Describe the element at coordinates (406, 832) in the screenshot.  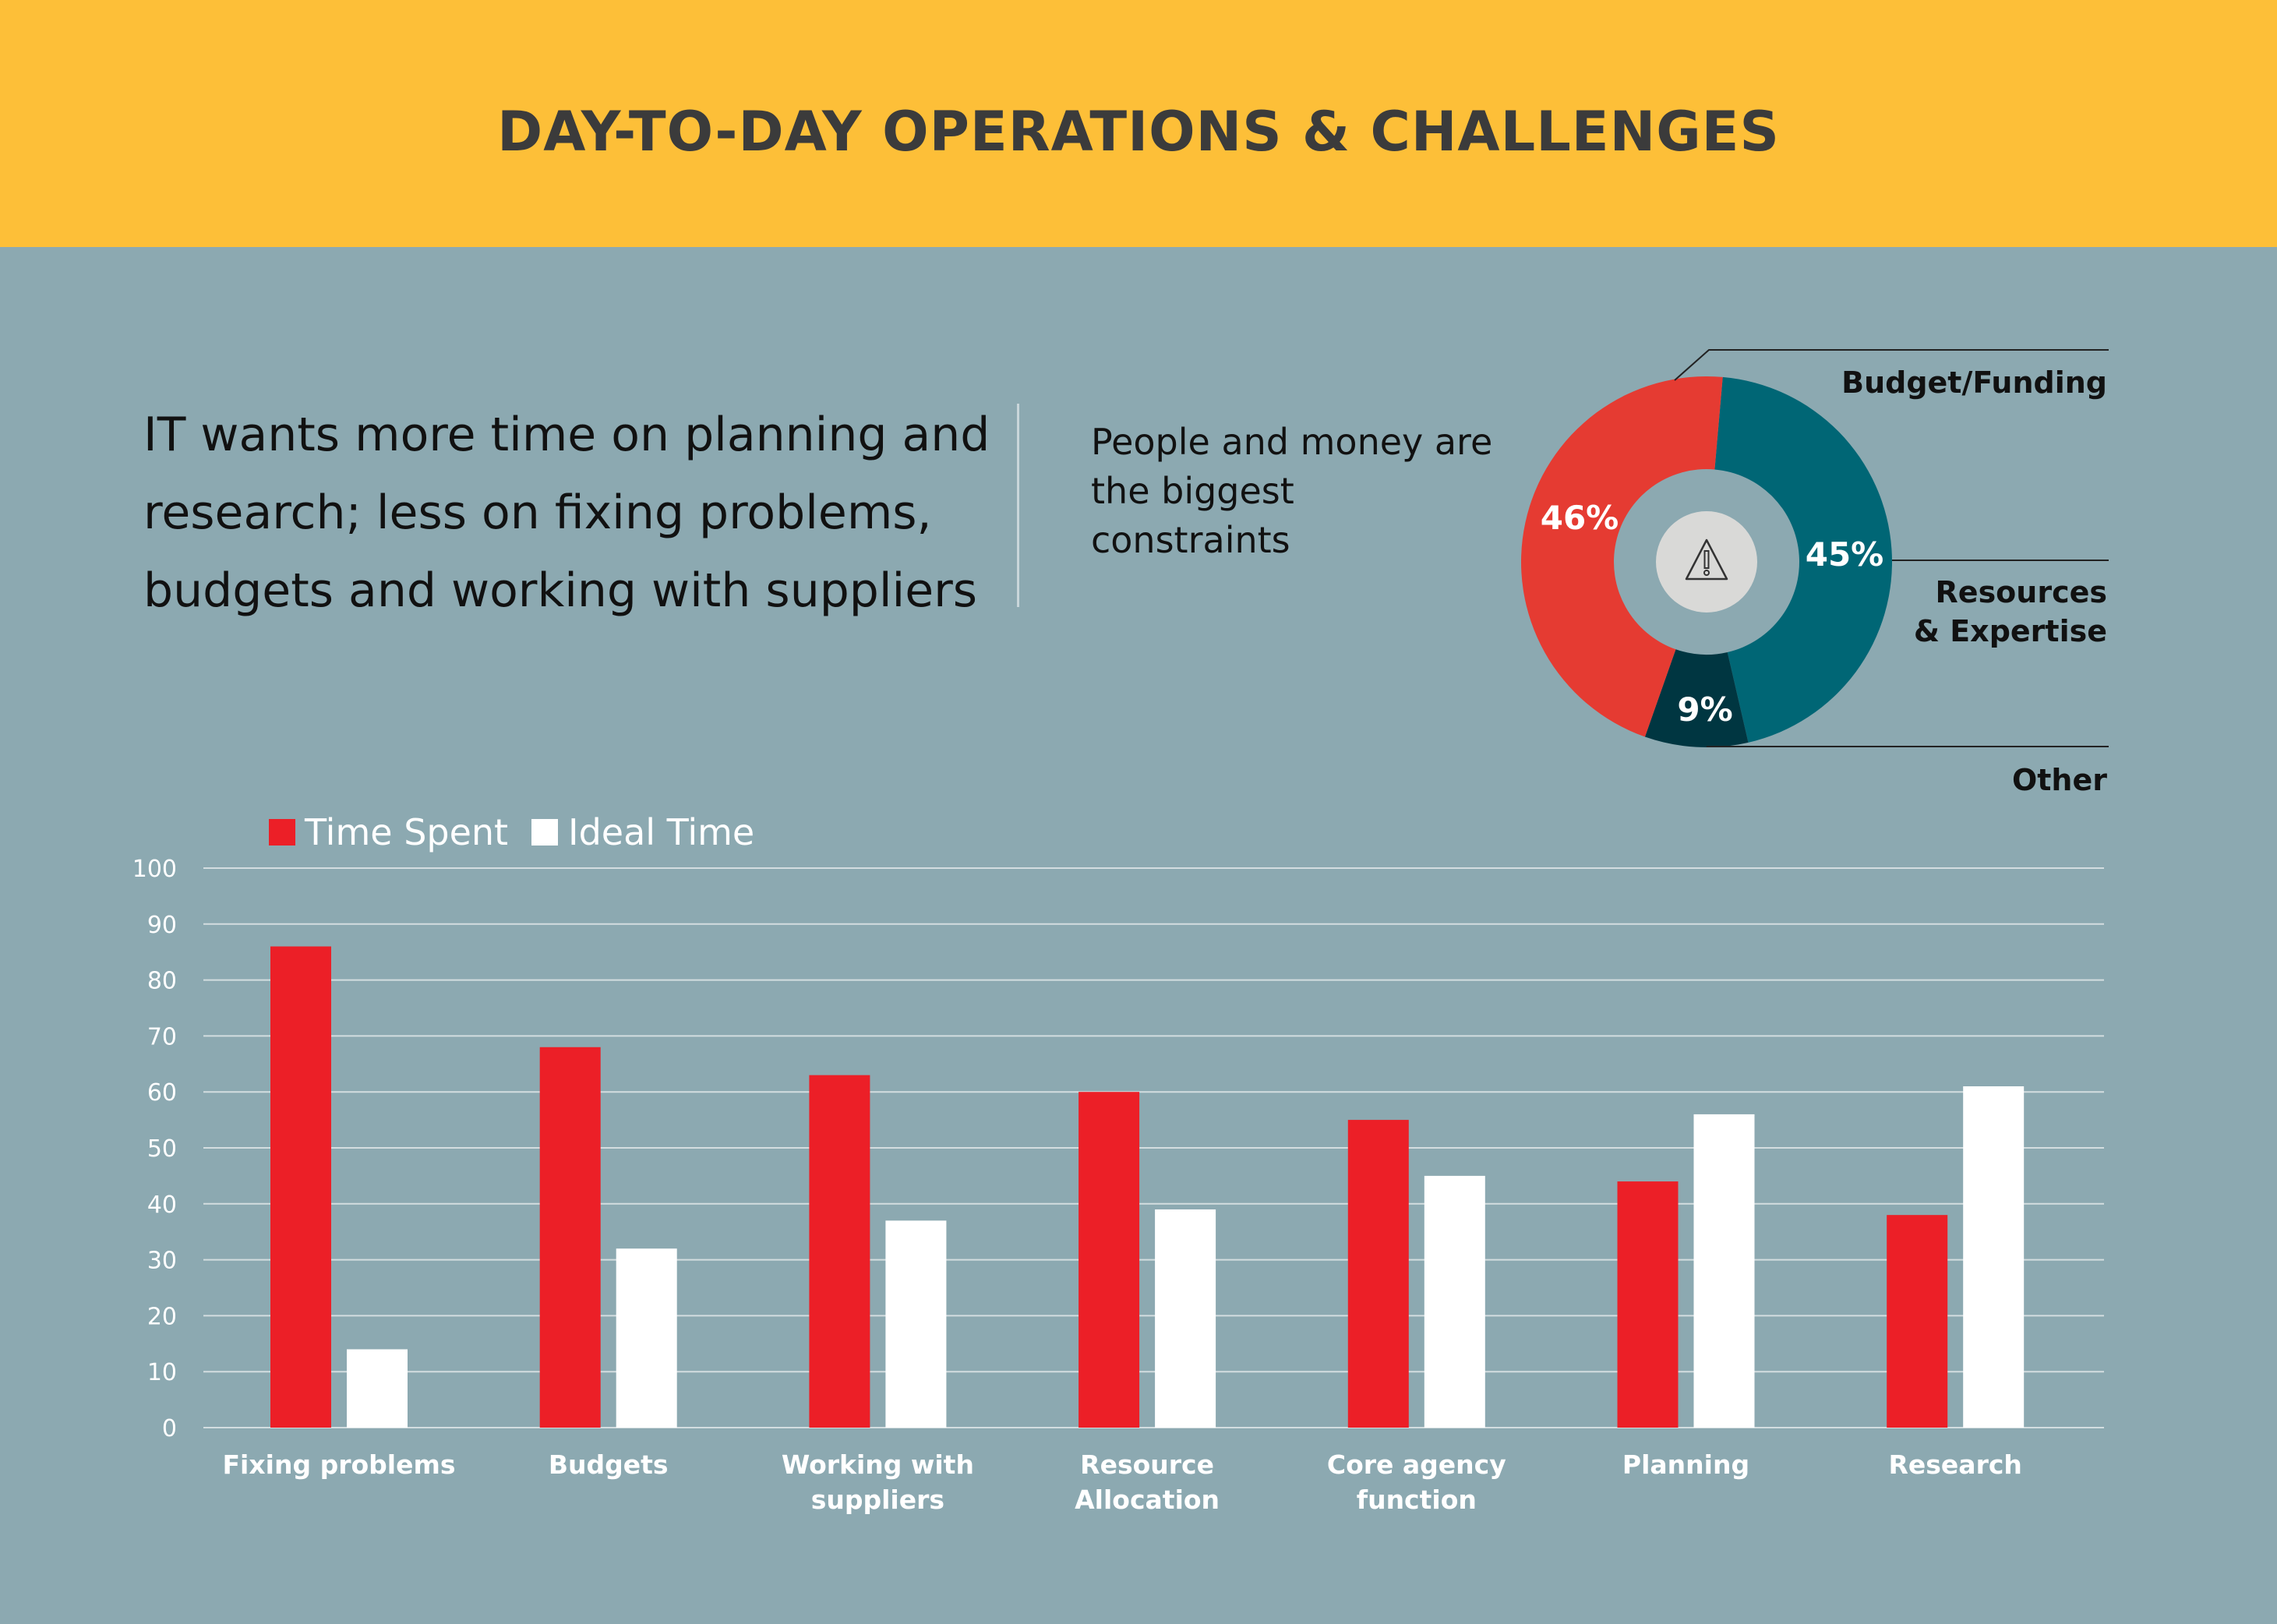
I see `legend-label-time-spent: Time Spent` at that location.